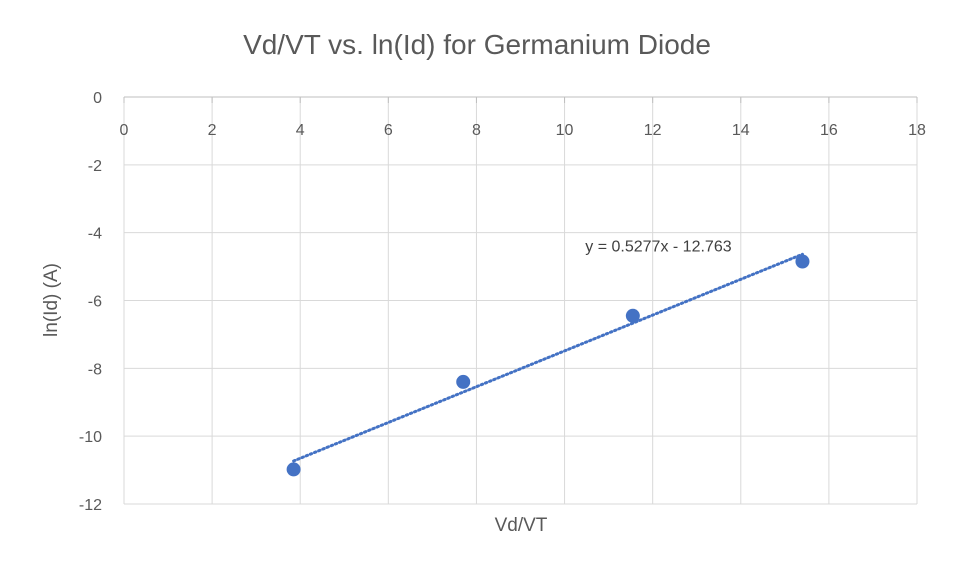 The width and height of the screenshot is (954, 570). What do you see at coordinates (565, 130) in the screenshot?
I see `x-tick-label: 10` at bounding box center [565, 130].